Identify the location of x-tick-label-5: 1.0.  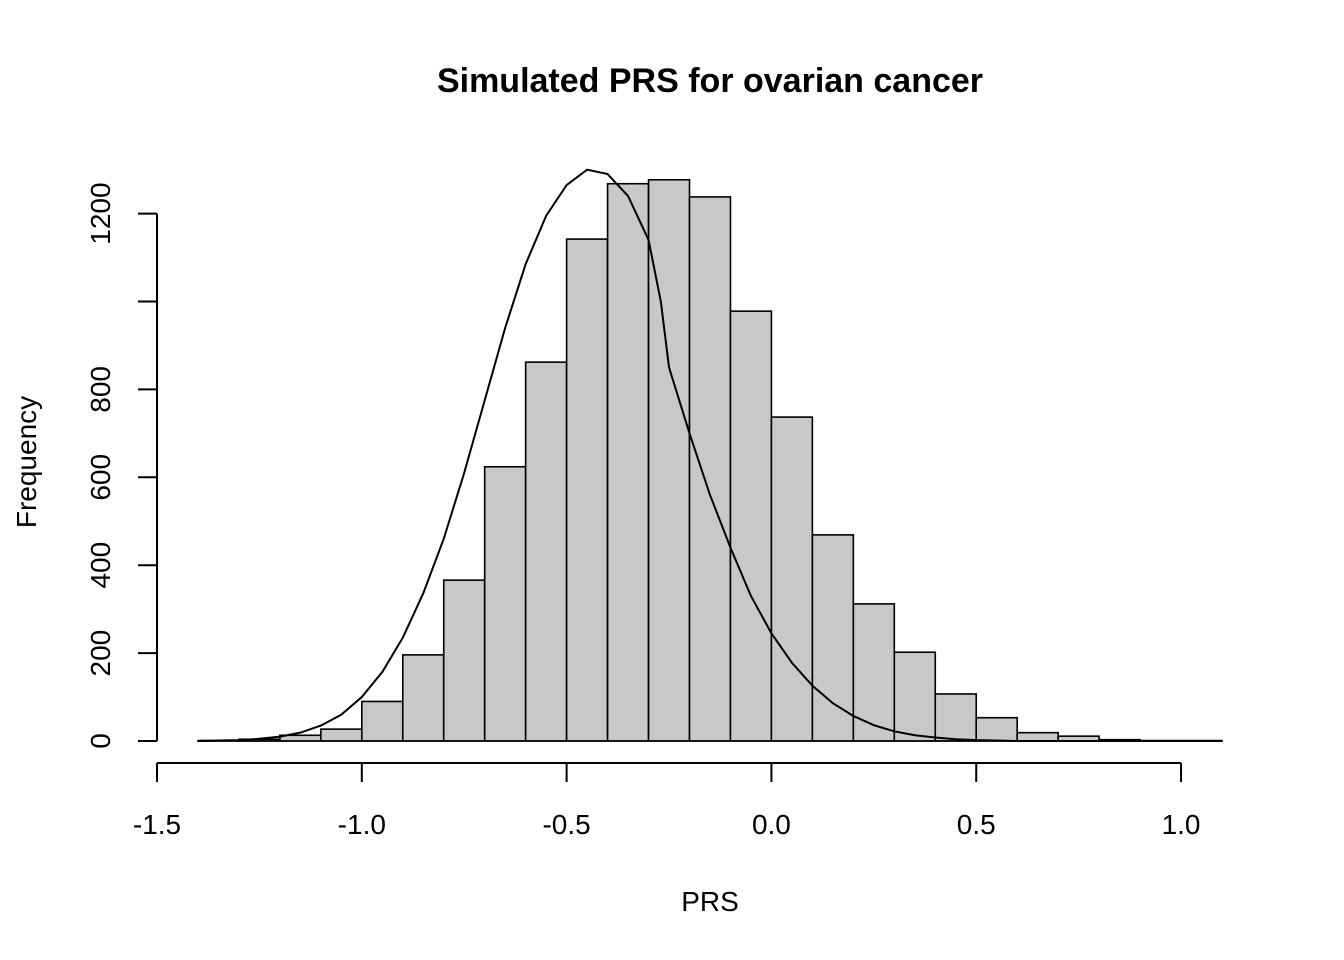
(1181, 824).